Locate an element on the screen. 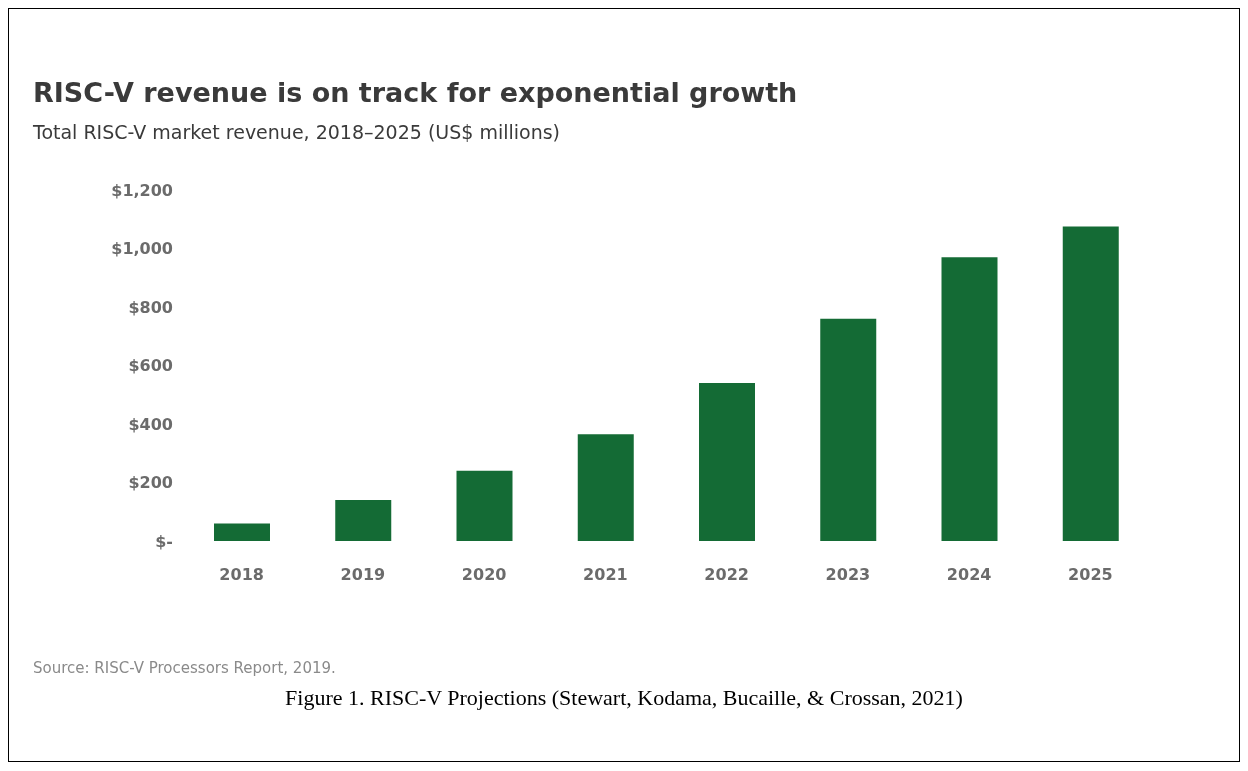 The width and height of the screenshot is (1248, 771). chart-subtitle: Total RISC-V market revenue, 2018–2025 (US$ millions) is located at coordinates (297, 132).